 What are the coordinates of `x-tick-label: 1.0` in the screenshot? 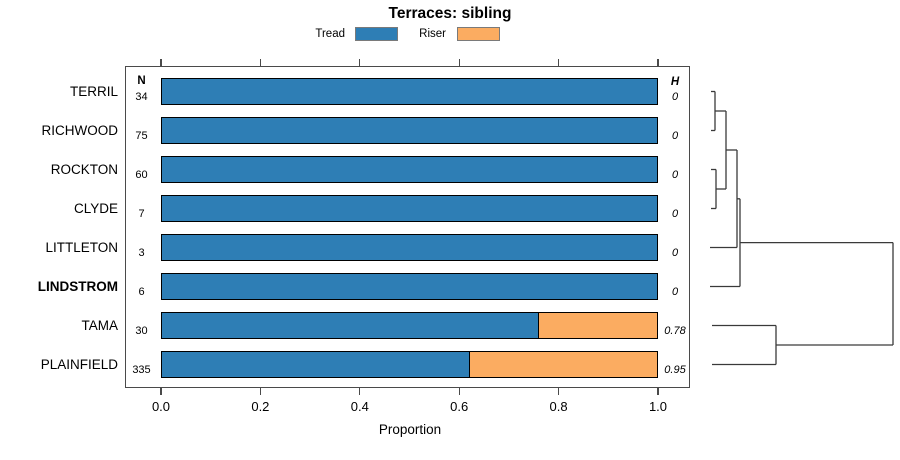 It's located at (658, 406).